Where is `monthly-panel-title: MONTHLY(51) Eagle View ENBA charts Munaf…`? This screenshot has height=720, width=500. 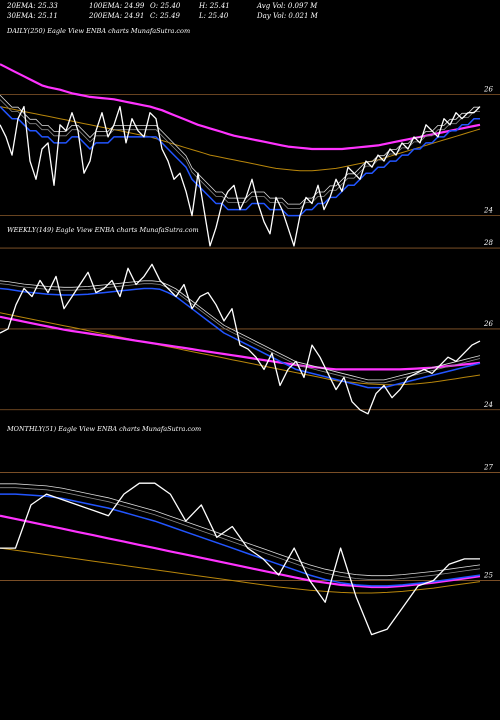
monthly-panel-title: MONTHLY(51) Eagle View ENBA charts Munaf… is located at coordinates (104, 429).